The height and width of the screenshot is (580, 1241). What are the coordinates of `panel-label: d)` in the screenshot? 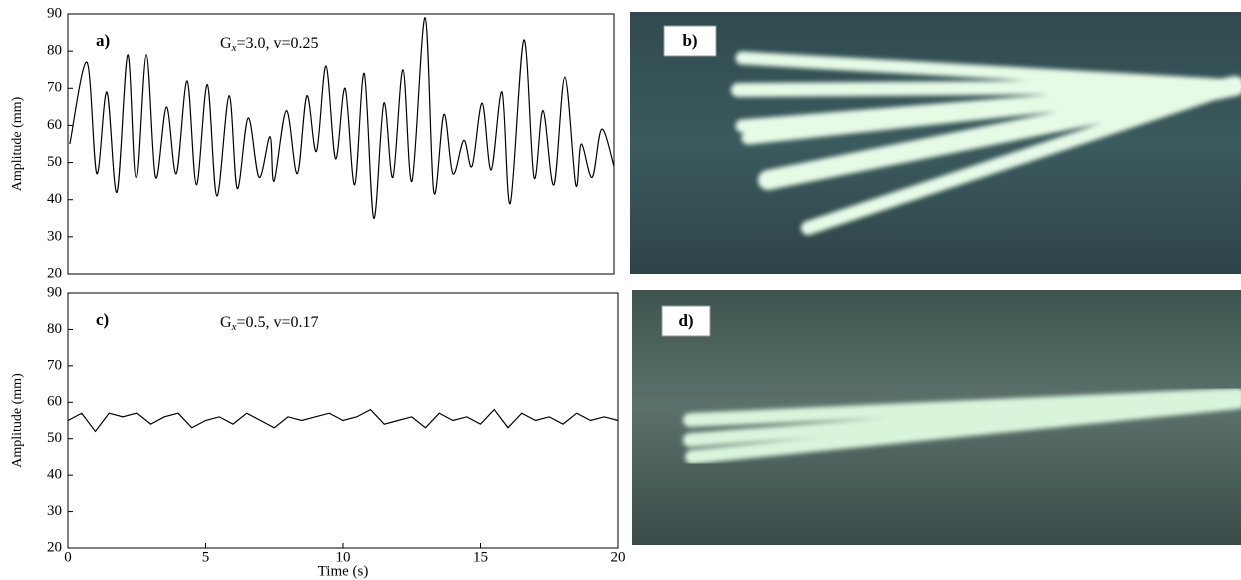 It's located at (685, 320).